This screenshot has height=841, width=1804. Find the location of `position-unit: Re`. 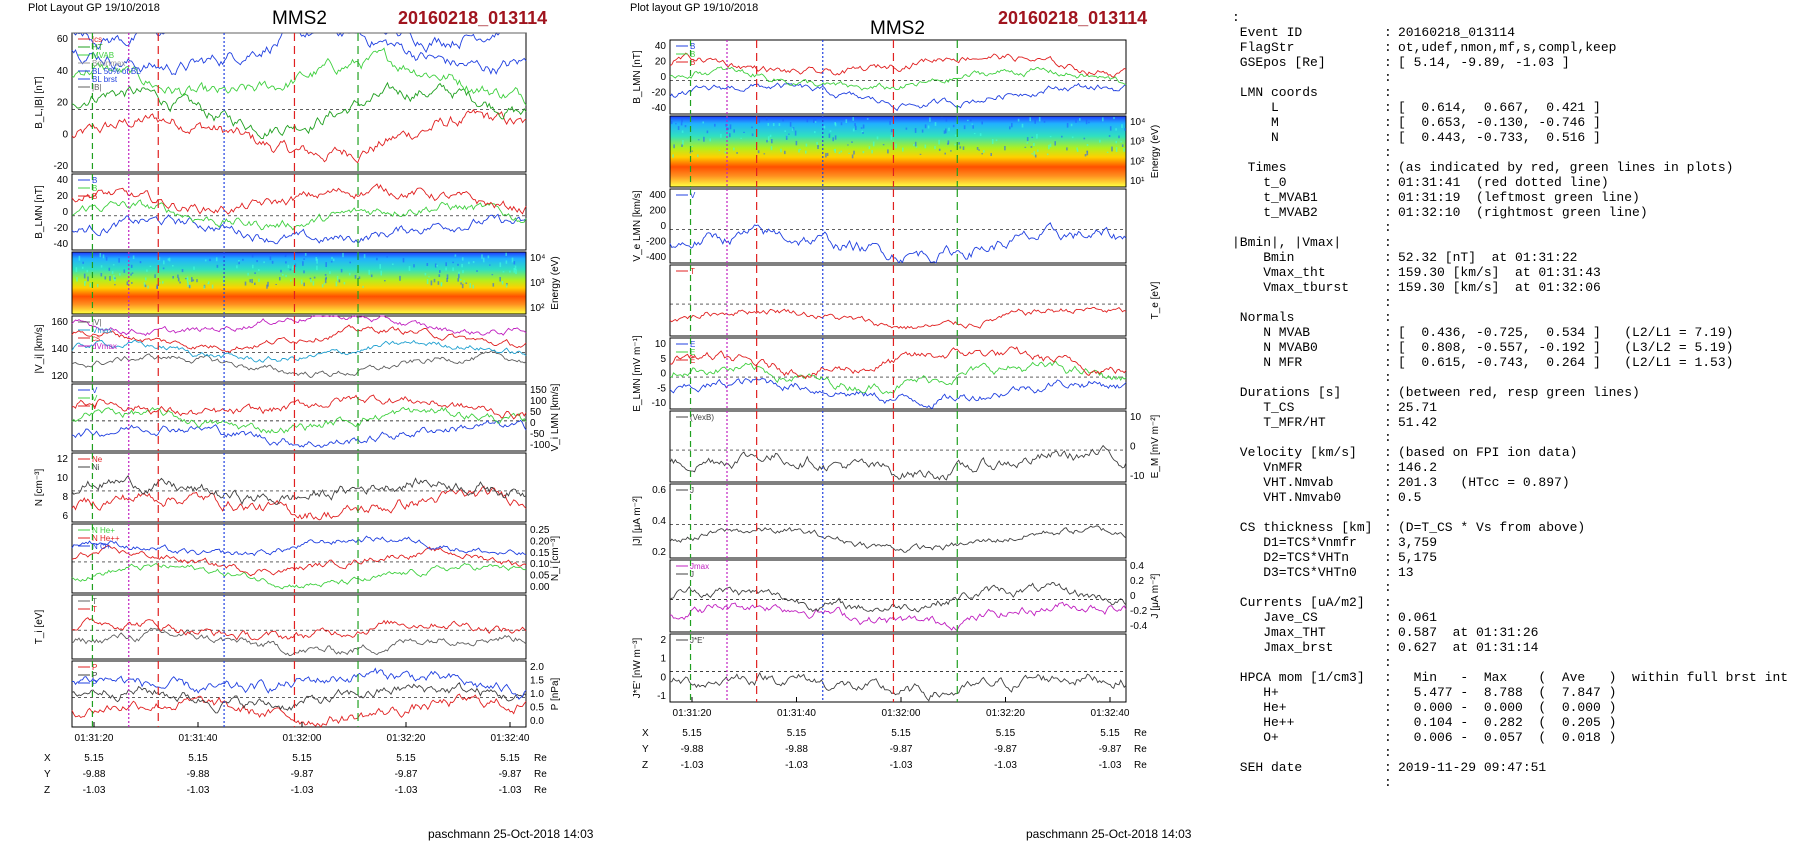

position-unit: Re is located at coordinates (540, 790).